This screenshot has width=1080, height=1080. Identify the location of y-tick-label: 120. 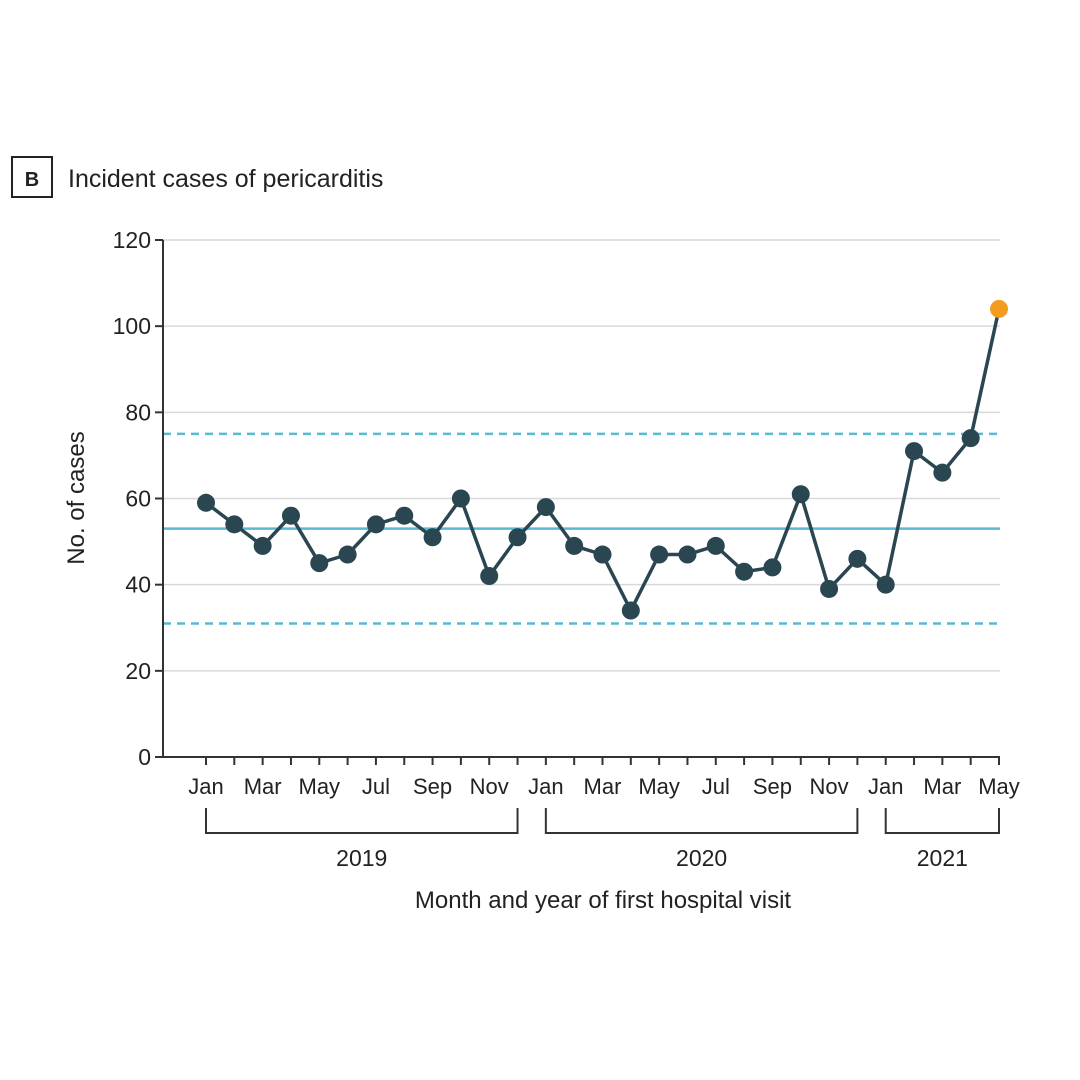
(132, 240).